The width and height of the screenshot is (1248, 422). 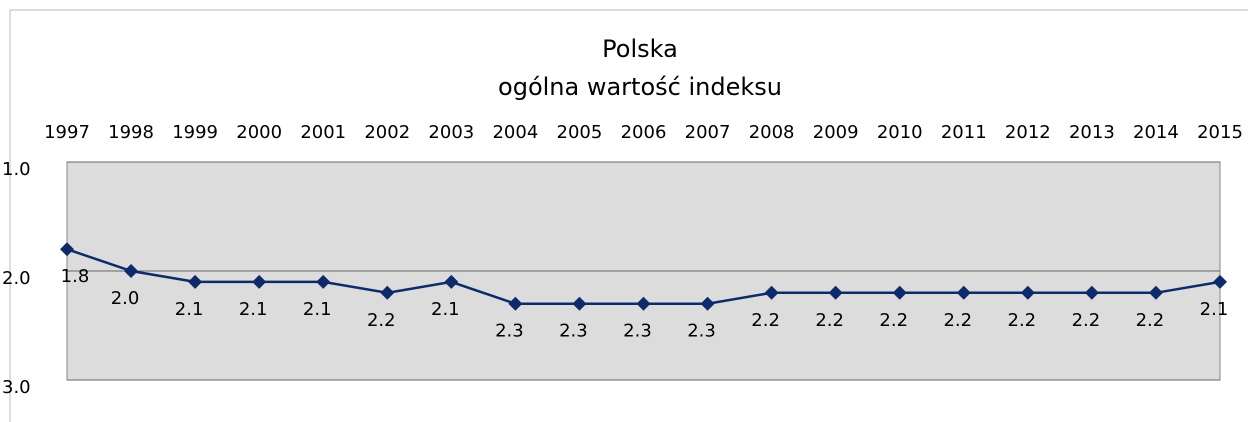 What do you see at coordinates (580, 132) in the screenshot?
I see `x-tick-label: 2005` at bounding box center [580, 132].